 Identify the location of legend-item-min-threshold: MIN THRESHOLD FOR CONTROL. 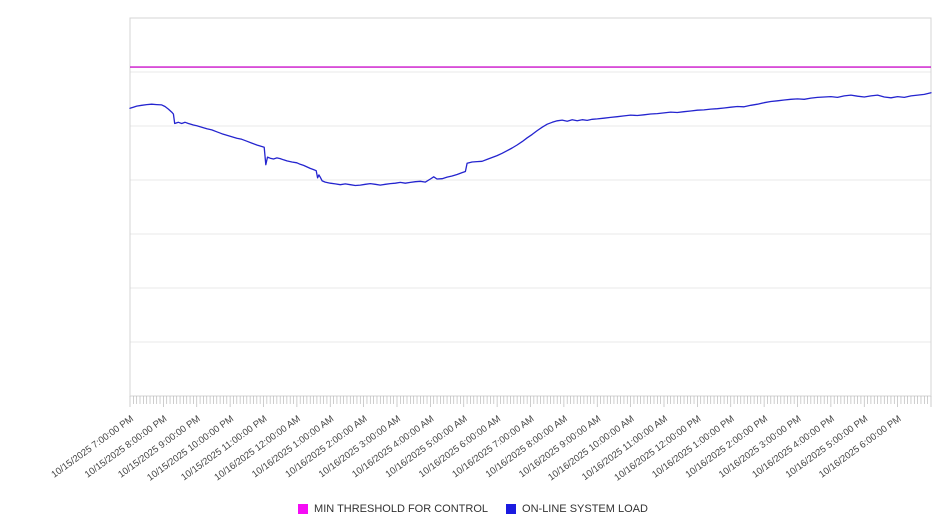
(393, 509).